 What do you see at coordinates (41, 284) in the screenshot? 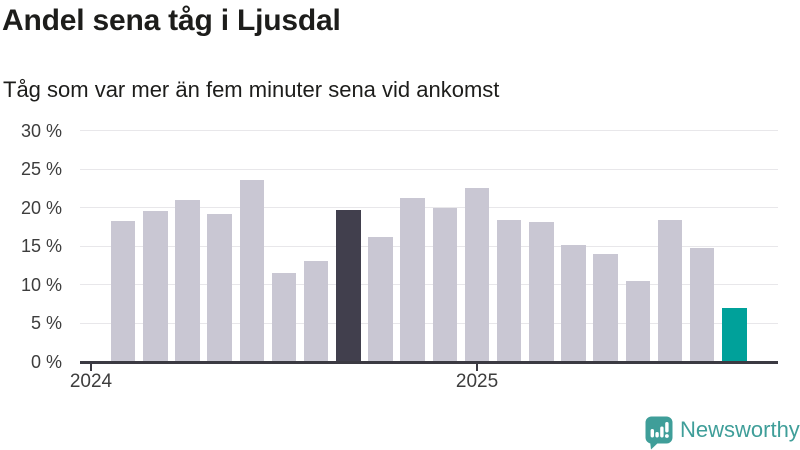
I see `y-axis-tick-label: 10 %` at bounding box center [41, 284].